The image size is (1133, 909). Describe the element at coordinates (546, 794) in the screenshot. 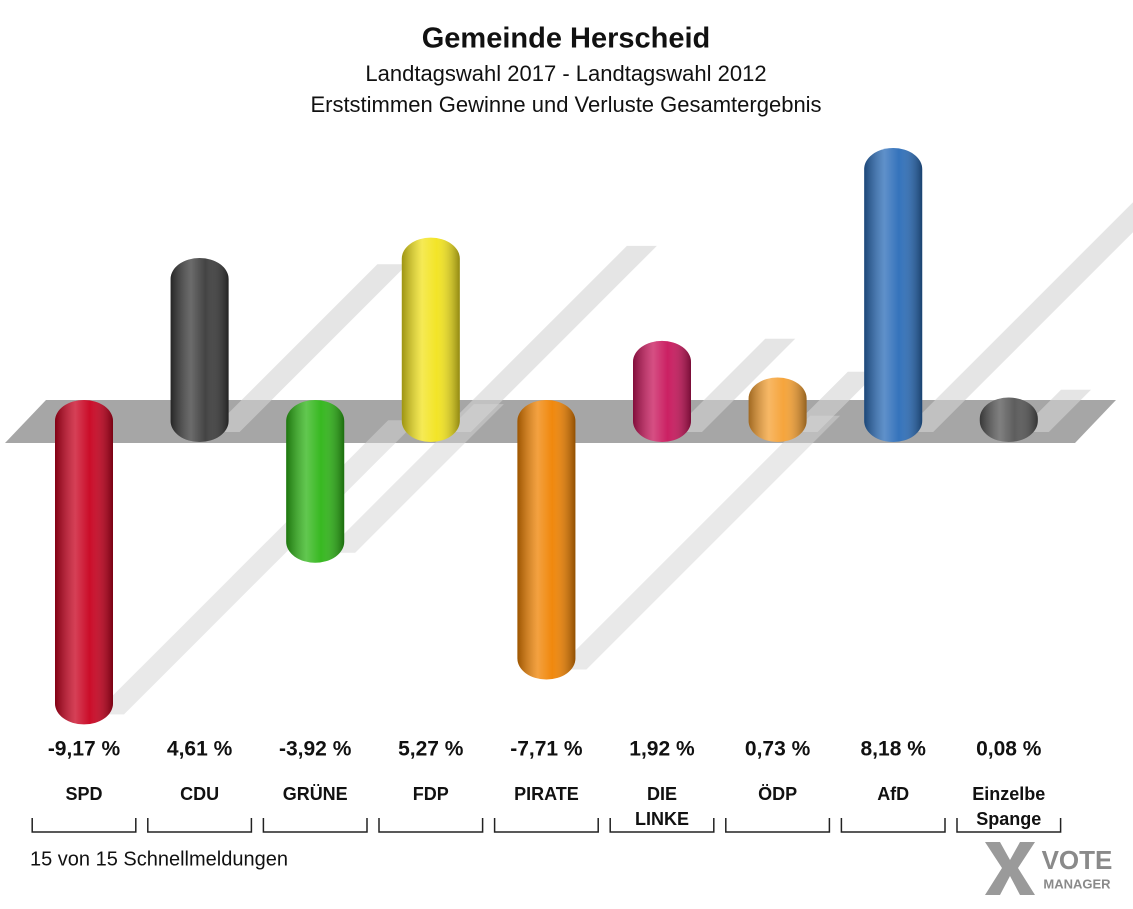

I see `x-tick-label: PIRATE` at that location.